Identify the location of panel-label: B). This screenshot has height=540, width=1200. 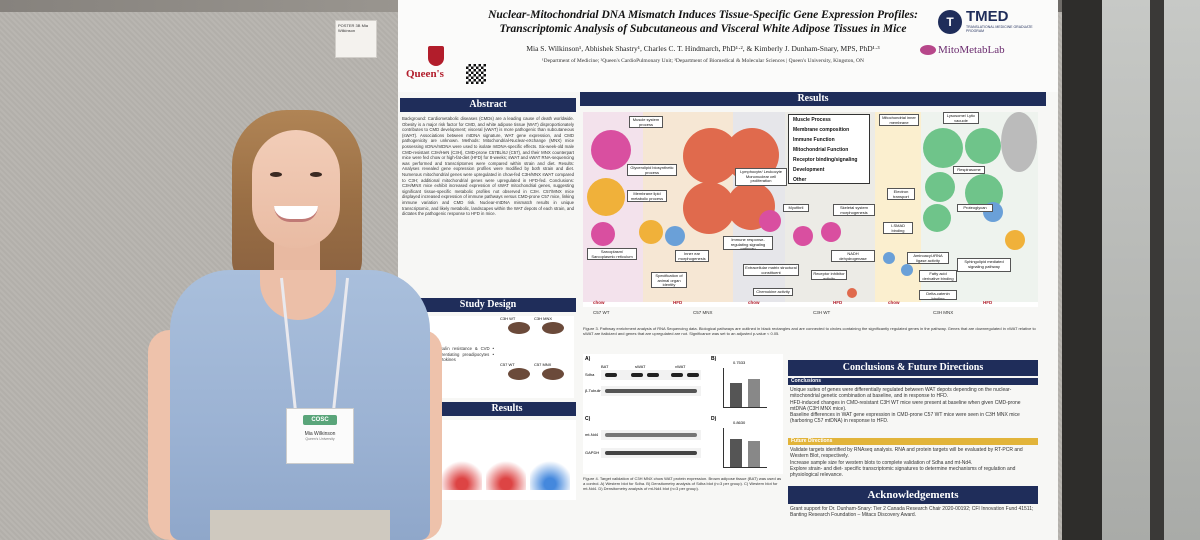
(714, 359).